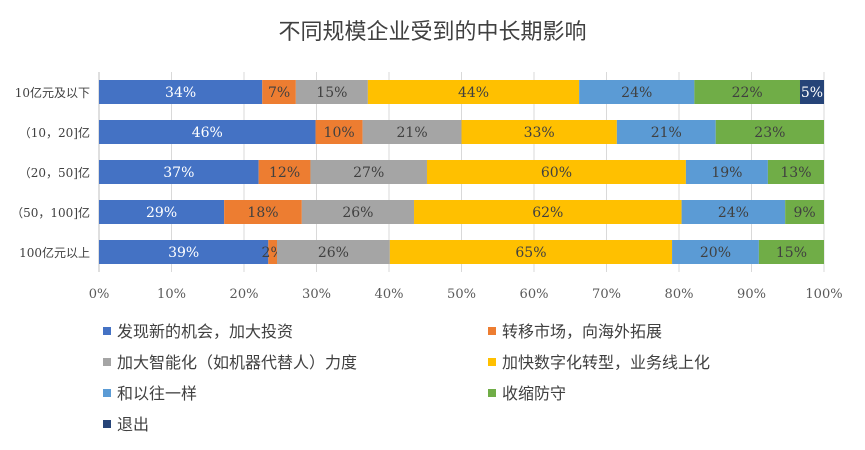  I want to click on legend-item: 加大智能化（如机器代替人）力度, so click(230, 361).